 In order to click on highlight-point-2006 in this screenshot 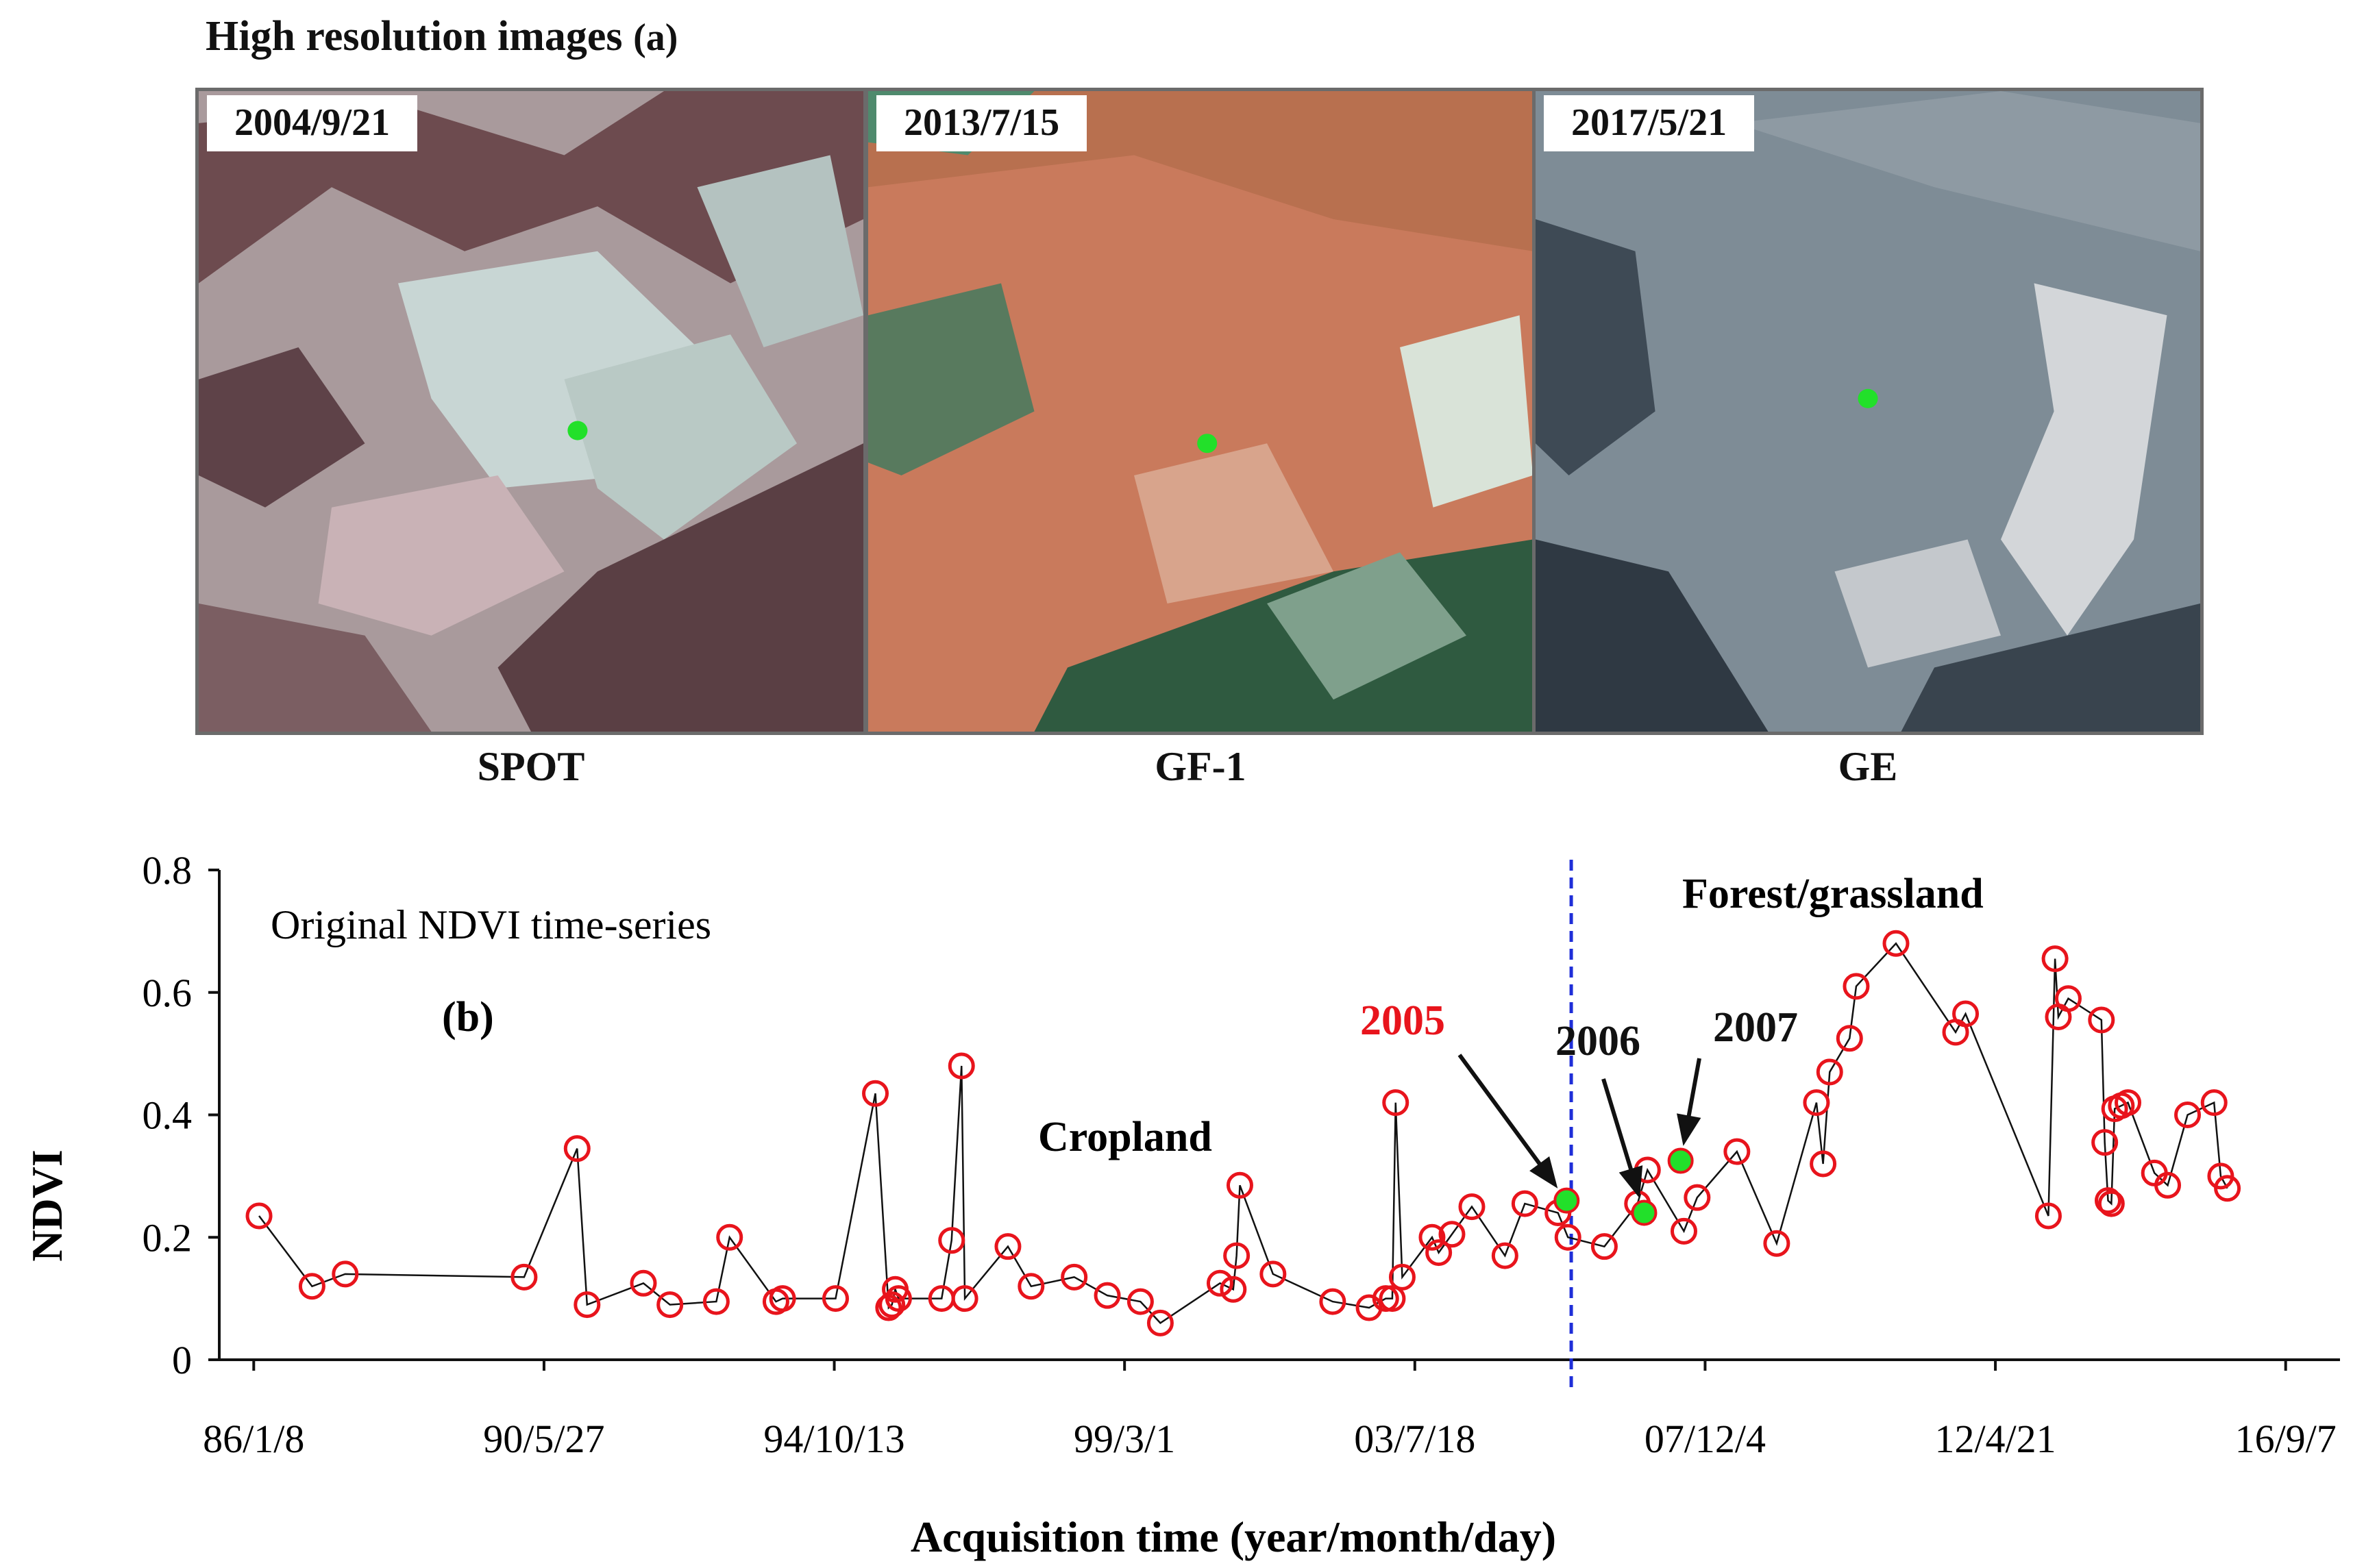, I will do `click(1644, 1212)`.